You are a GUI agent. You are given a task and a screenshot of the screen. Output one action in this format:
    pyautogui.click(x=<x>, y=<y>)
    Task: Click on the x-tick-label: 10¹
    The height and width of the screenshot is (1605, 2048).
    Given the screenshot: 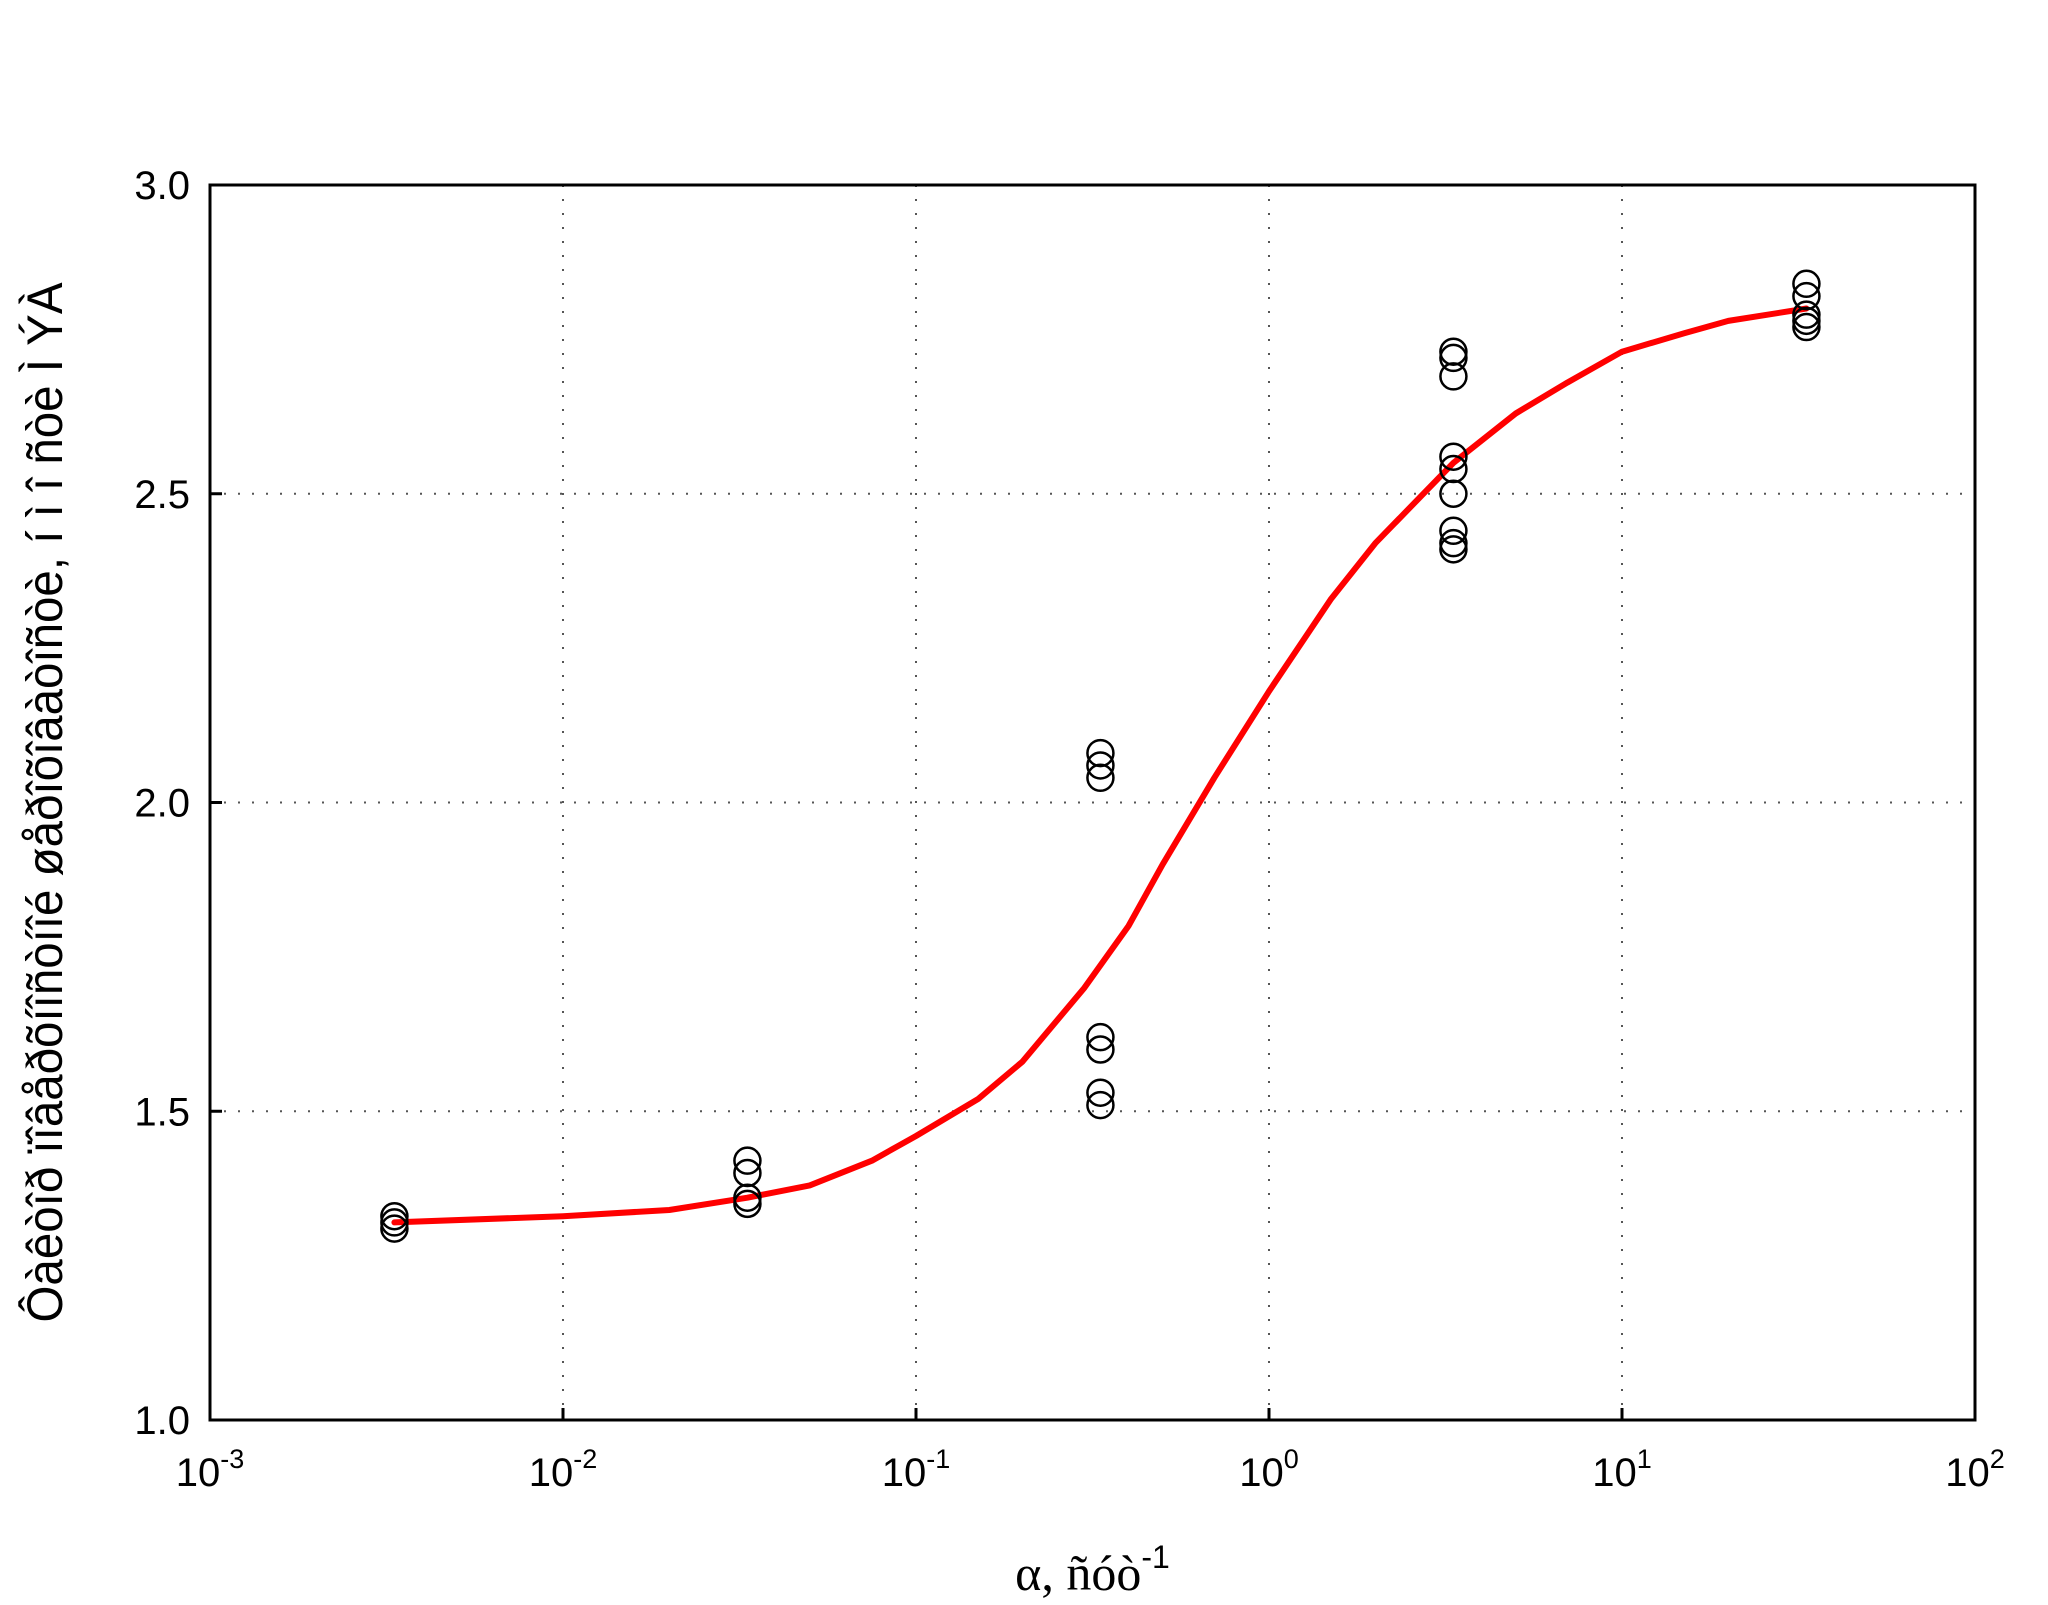 What is the action you would take?
    pyautogui.click(x=1622, y=1469)
    